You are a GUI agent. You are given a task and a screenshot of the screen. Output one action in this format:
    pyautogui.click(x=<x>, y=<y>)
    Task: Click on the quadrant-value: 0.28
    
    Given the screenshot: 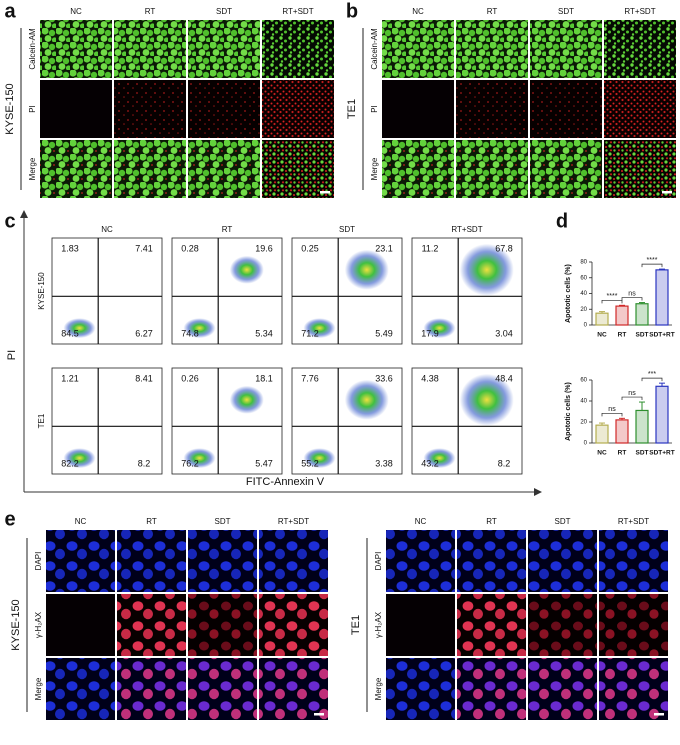 What is the action you would take?
    pyautogui.click(x=190, y=248)
    